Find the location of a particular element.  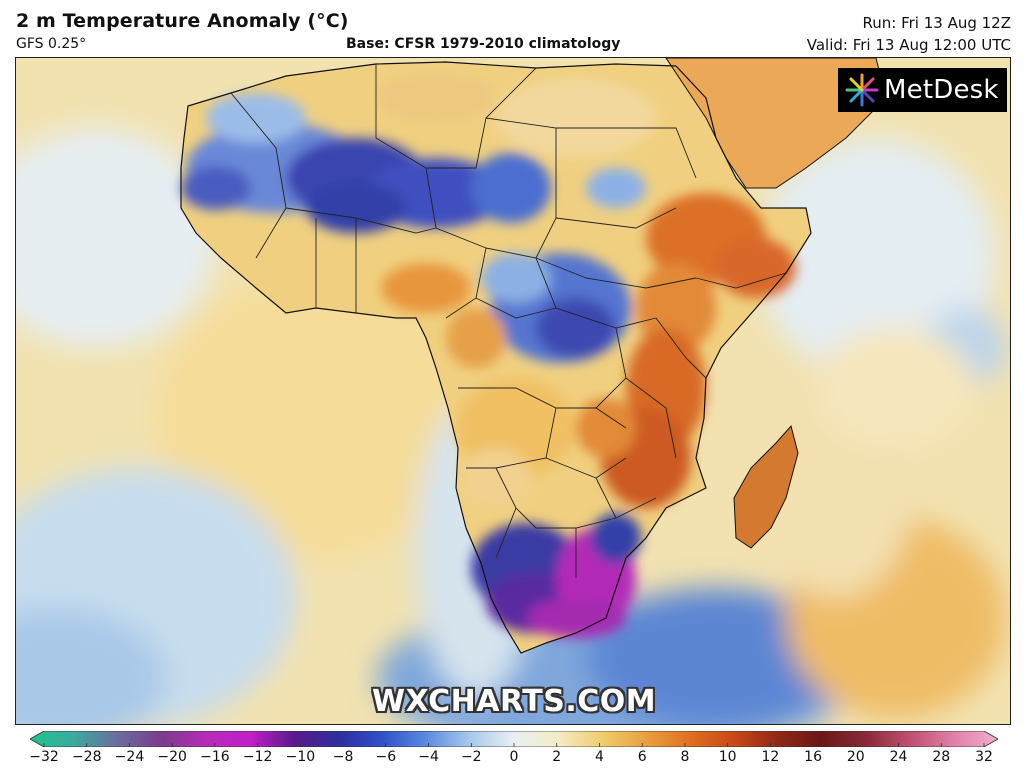

metdesk-logo-icon is located at coordinates (862, 90).